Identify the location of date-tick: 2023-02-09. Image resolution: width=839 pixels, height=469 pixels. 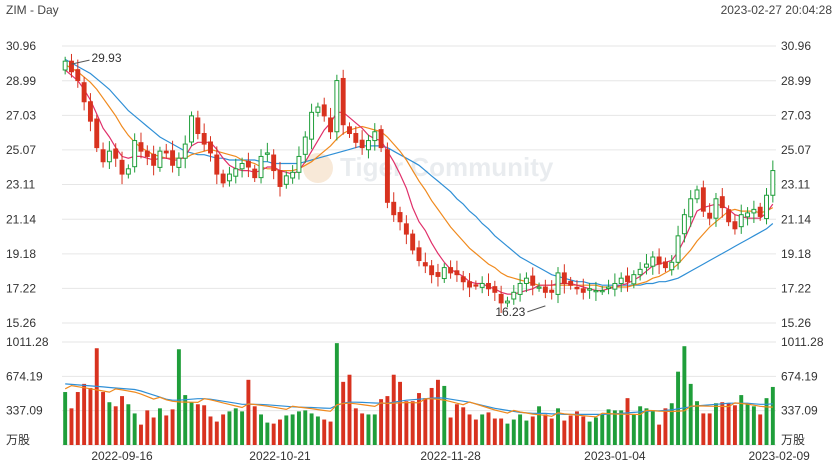
(779, 456).